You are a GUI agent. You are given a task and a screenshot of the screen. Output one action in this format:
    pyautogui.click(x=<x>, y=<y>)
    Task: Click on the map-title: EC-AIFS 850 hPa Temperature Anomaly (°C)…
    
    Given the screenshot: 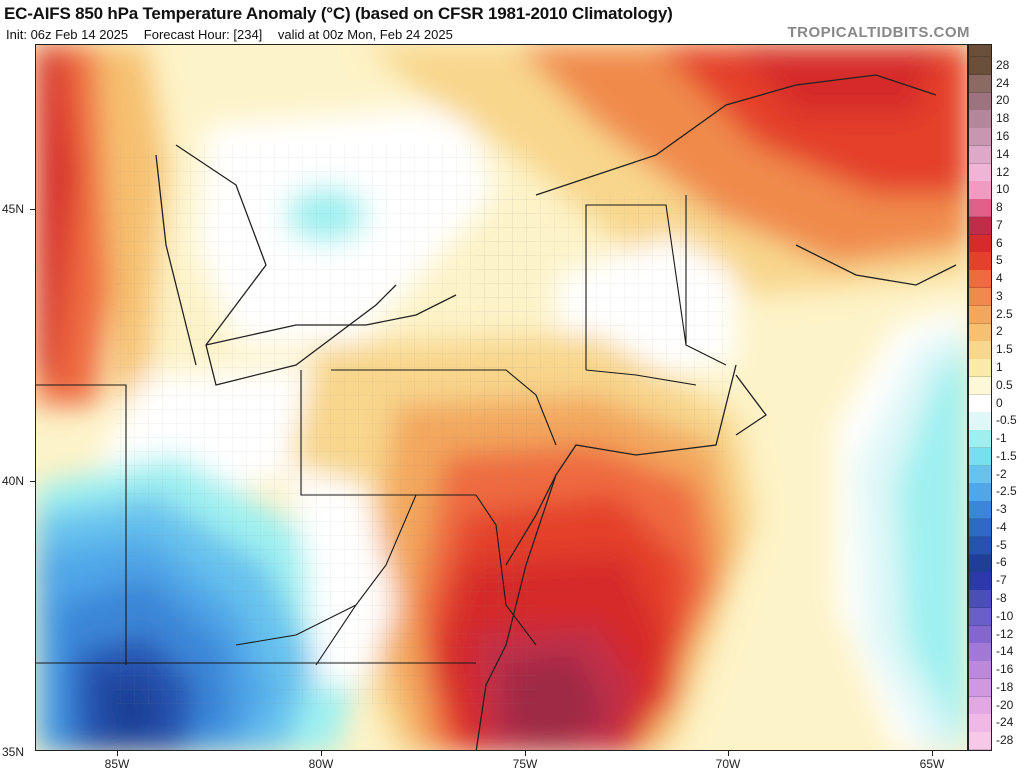 What is the action you would take?
    pyautogui.click(x=338, y=13)
    